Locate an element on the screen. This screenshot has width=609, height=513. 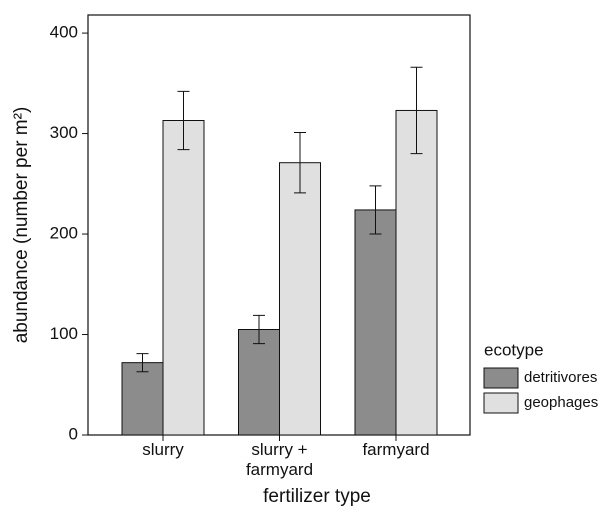
x-tick-label: farmyard is located at coordinates (396, 449).